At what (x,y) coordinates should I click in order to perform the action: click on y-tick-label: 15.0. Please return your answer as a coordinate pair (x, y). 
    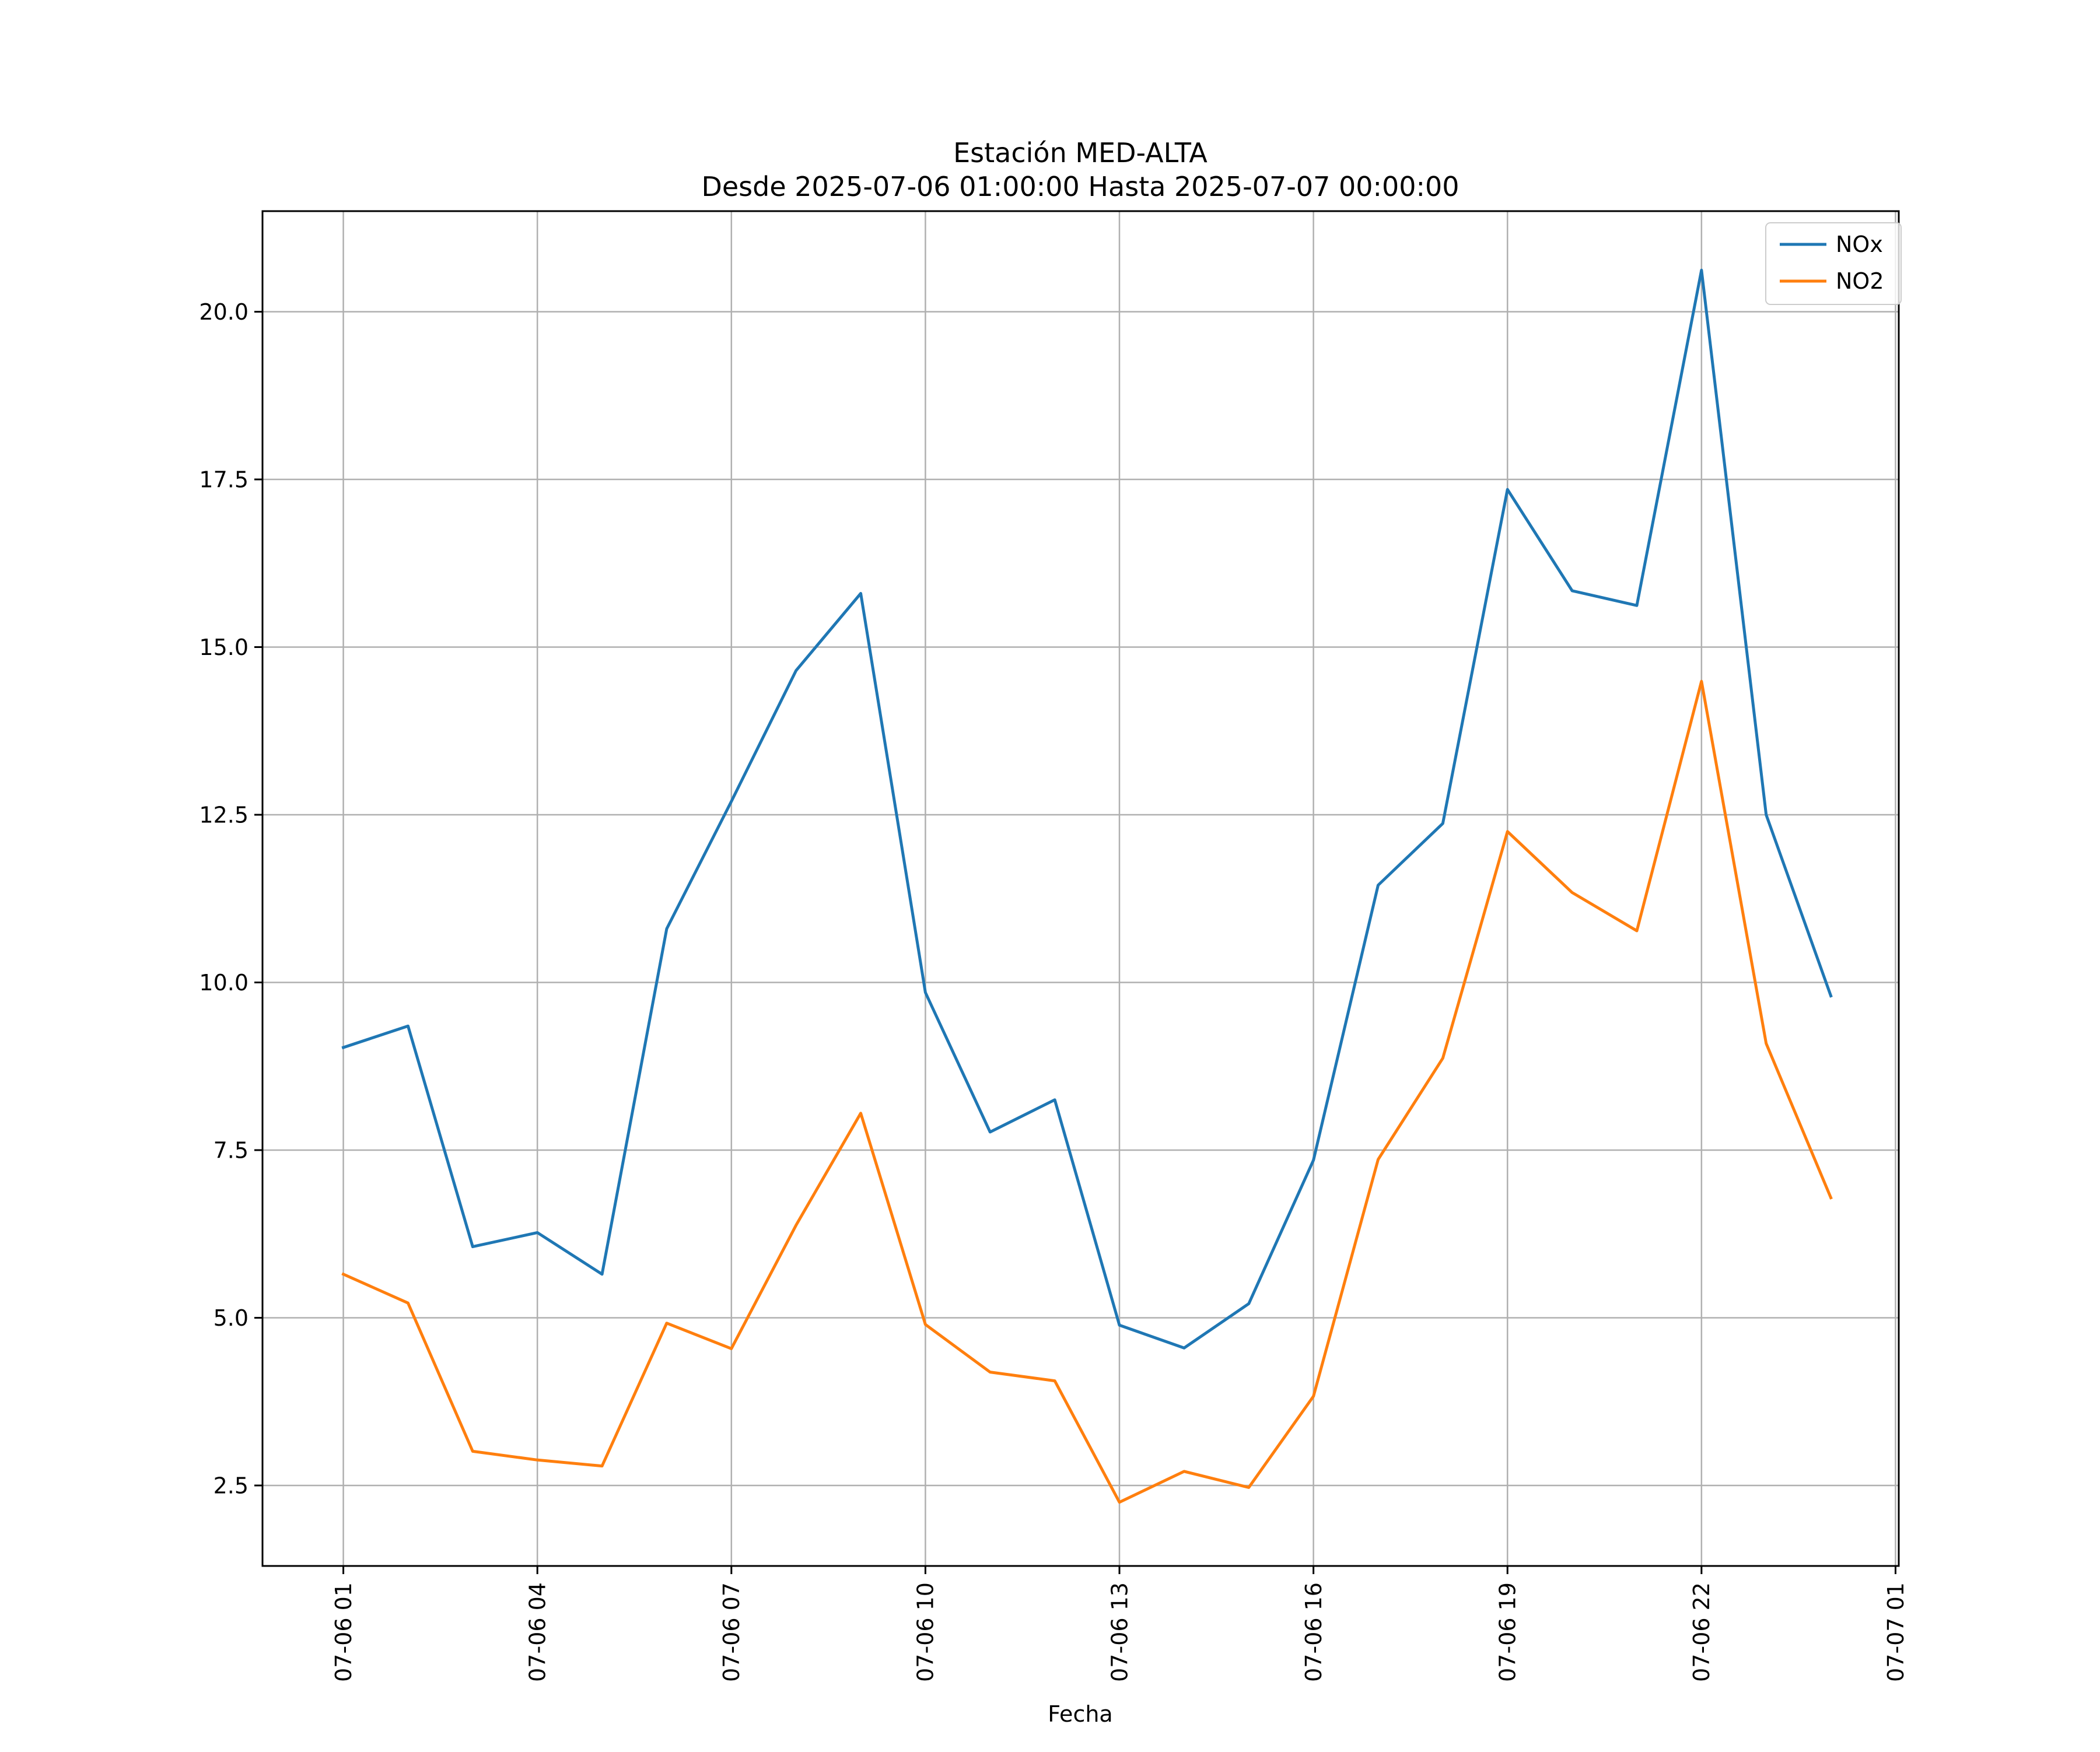
    Looking at the image, I should click on (224, 647).